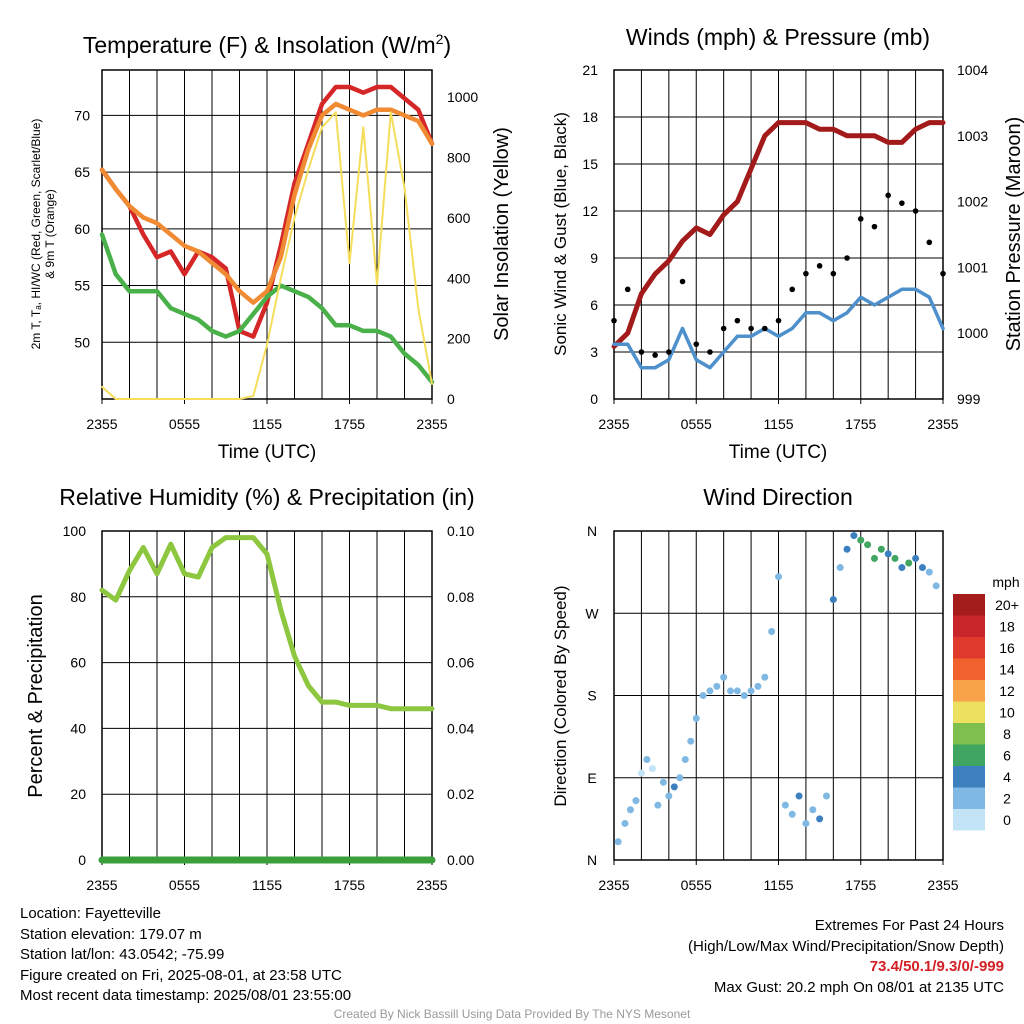 This screenshot has width=1024, height=1024. Describe the element at coordinates (460, 597) in the screenshot. I see `y2-tick-label: 0.08` at that location.